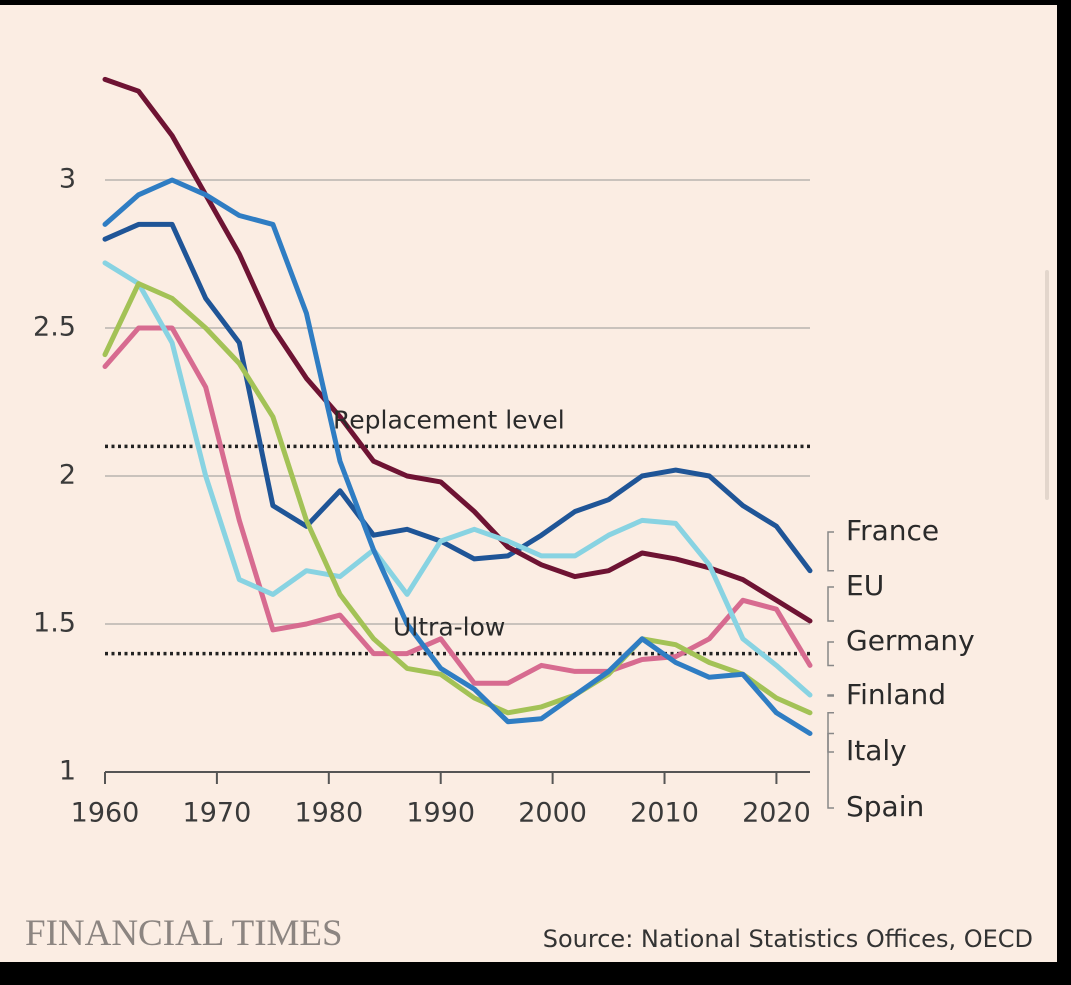 The width and height of the screenshot is (1071, 985). I want to click on brand: FINANCIAL TIMES, so click(184, 933).